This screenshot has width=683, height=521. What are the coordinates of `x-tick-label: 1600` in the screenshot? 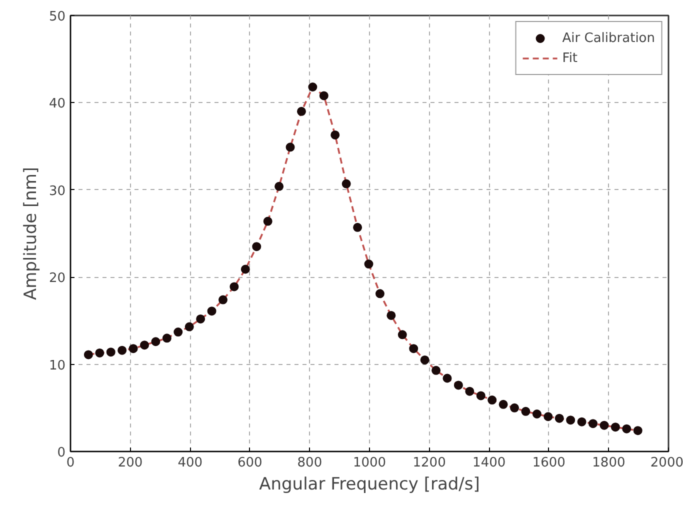 It's located at (549, 463).